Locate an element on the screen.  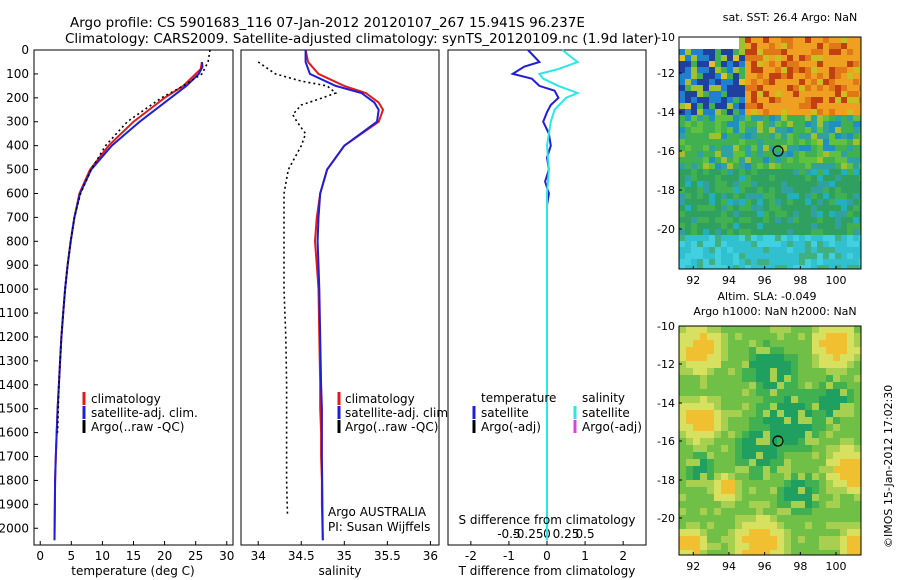
pi-note: PI: Susan Wijffels is located at coordinates (379, 527).